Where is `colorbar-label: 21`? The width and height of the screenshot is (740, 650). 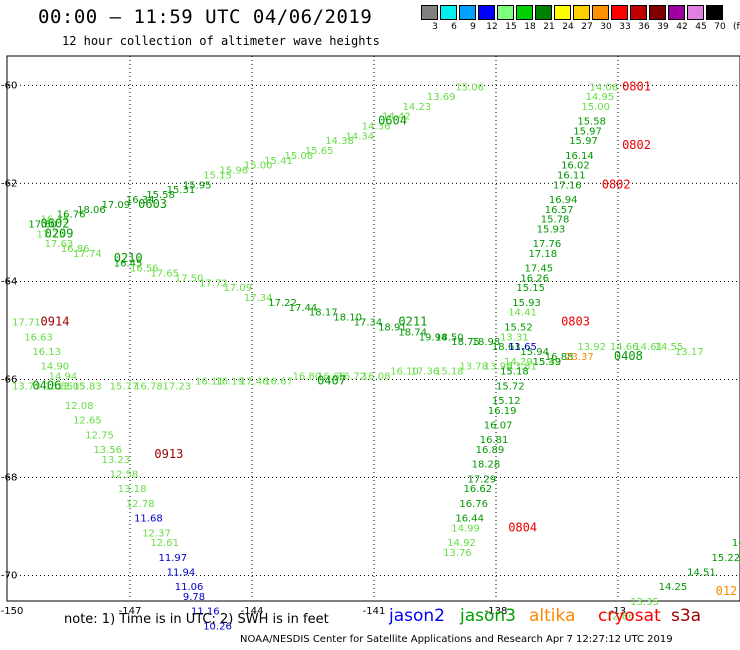 colorbar-label: 21 is located at coordinates (549, 27).